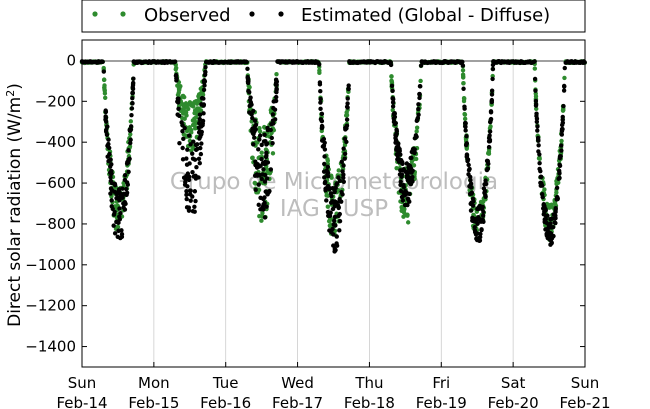 Image resolution: width=650 pixels, height=409 pixels. Describe the element at coordinates (584, 401) in the screenshot. I see `x-tick-label-date: Feb-21` at that location.